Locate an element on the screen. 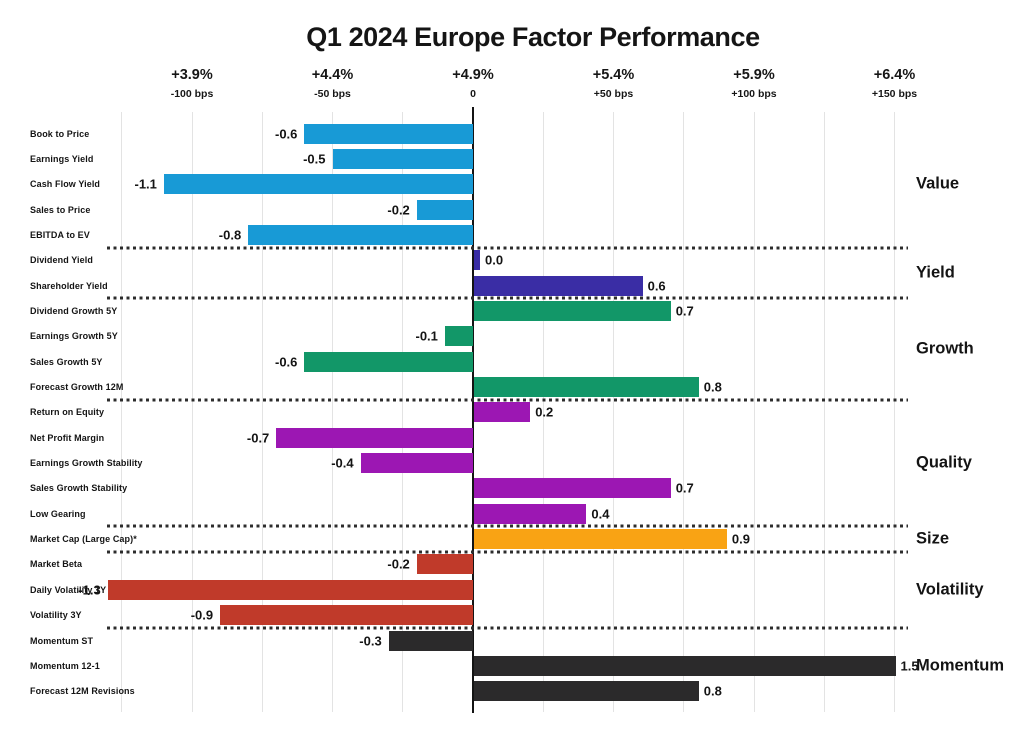 This screenshot has width=1024, height=741. axis-tick-bps-label: +50 bps is located at coordinates (613, 94).